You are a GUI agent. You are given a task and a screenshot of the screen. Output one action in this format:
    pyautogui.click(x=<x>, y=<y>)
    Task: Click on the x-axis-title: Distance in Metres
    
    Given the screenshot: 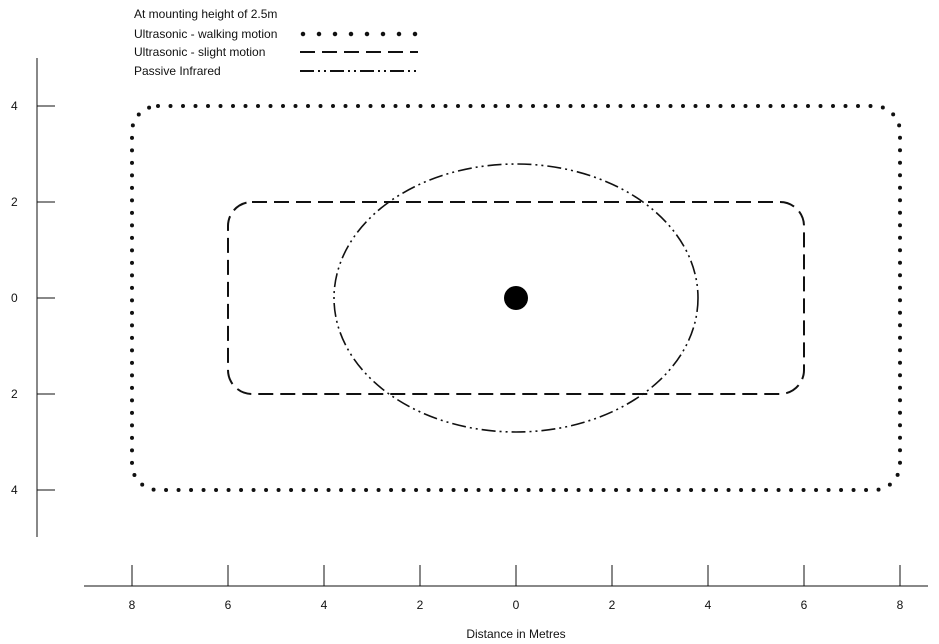 What is the action you would take?
    pyautogui.click(x=515, y=634)
    